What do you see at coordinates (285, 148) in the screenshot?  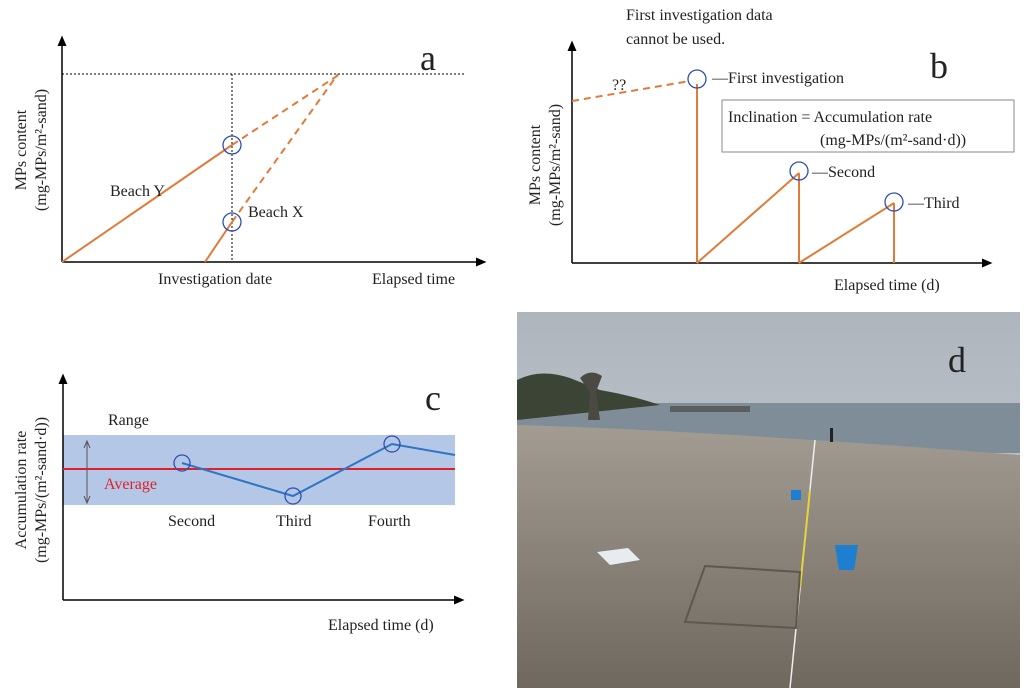 I see `beach-x-extrapolation` at bounding box center [285, 148].